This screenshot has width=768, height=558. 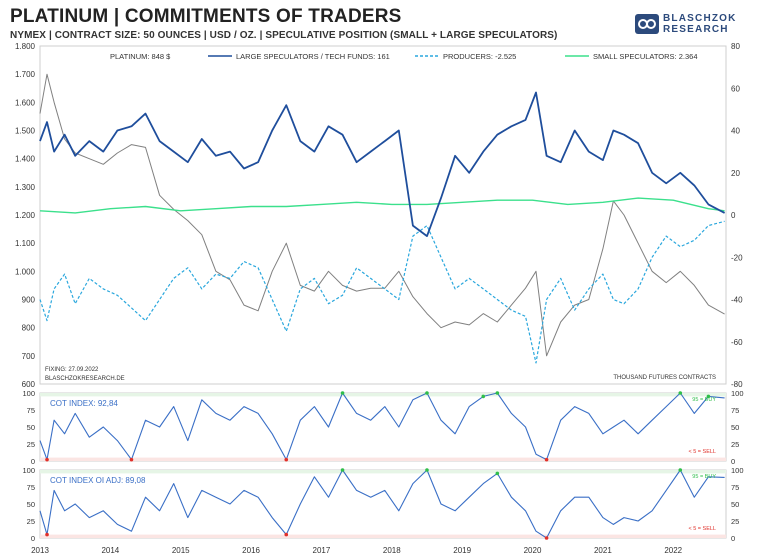 What do you see at coordinates (533, 550) in the screenshot?
I see `x-tick-label: 2020` at bounding box center [533, 550].